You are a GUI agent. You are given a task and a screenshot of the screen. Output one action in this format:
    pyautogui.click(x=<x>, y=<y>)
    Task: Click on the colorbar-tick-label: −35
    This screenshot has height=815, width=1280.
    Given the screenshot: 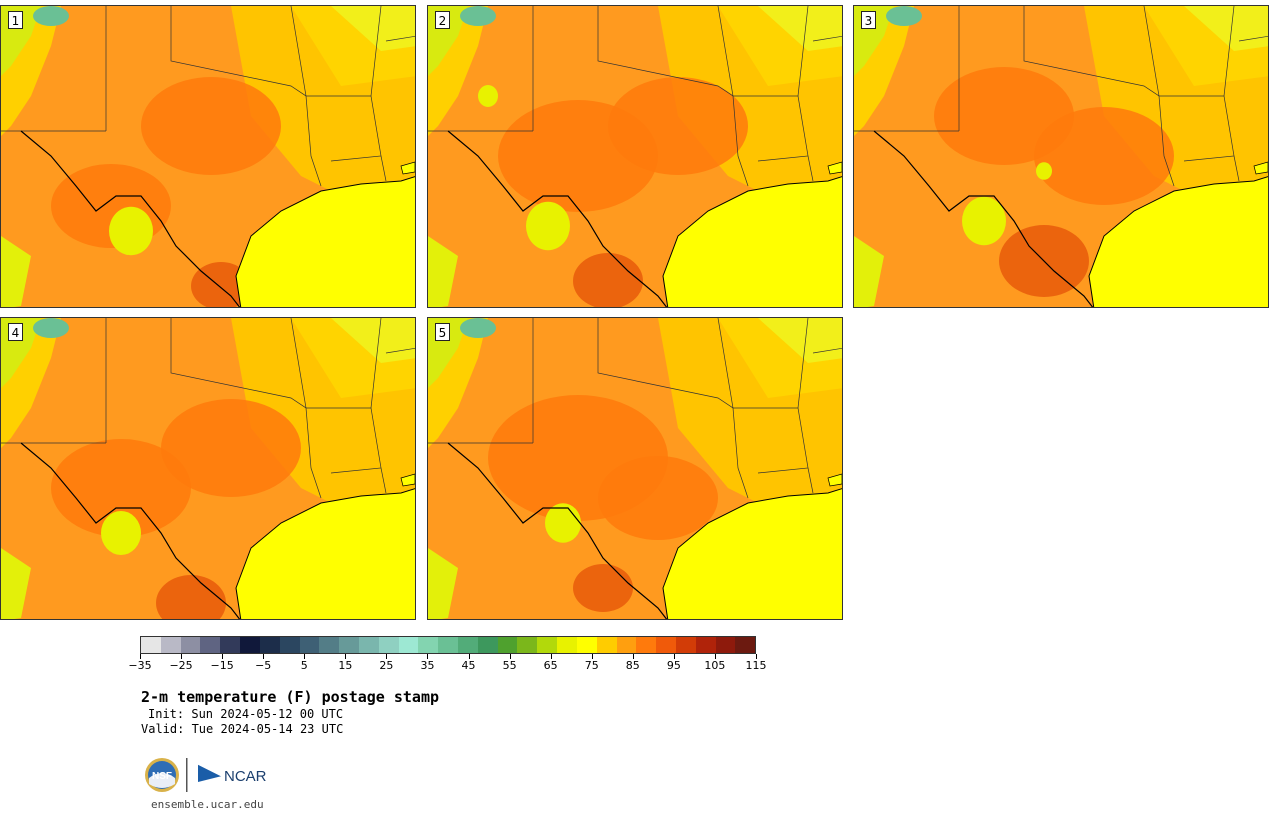 What is the action you would take?
    pyautogui.click(x=140, y=665)
    